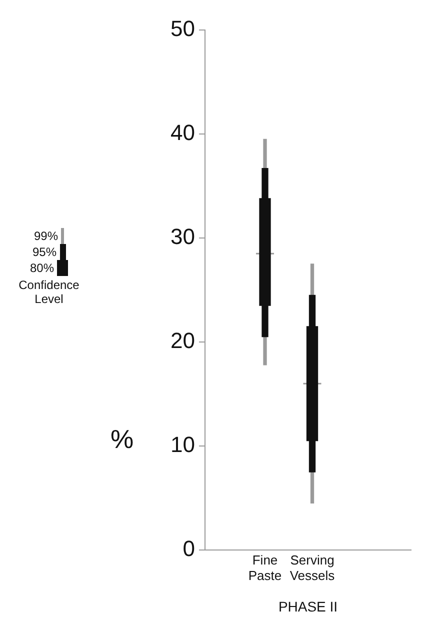 This screenshot has width=431, height=630. I want to click on y-tick-label: 20, so click(182, 341).